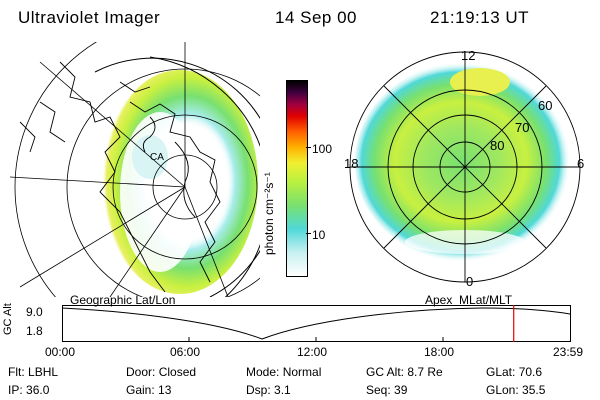 Image resolution: width=600 pixels, height=400 pixels. I want to click on mlat-label-60: 60, so click(545, 105).